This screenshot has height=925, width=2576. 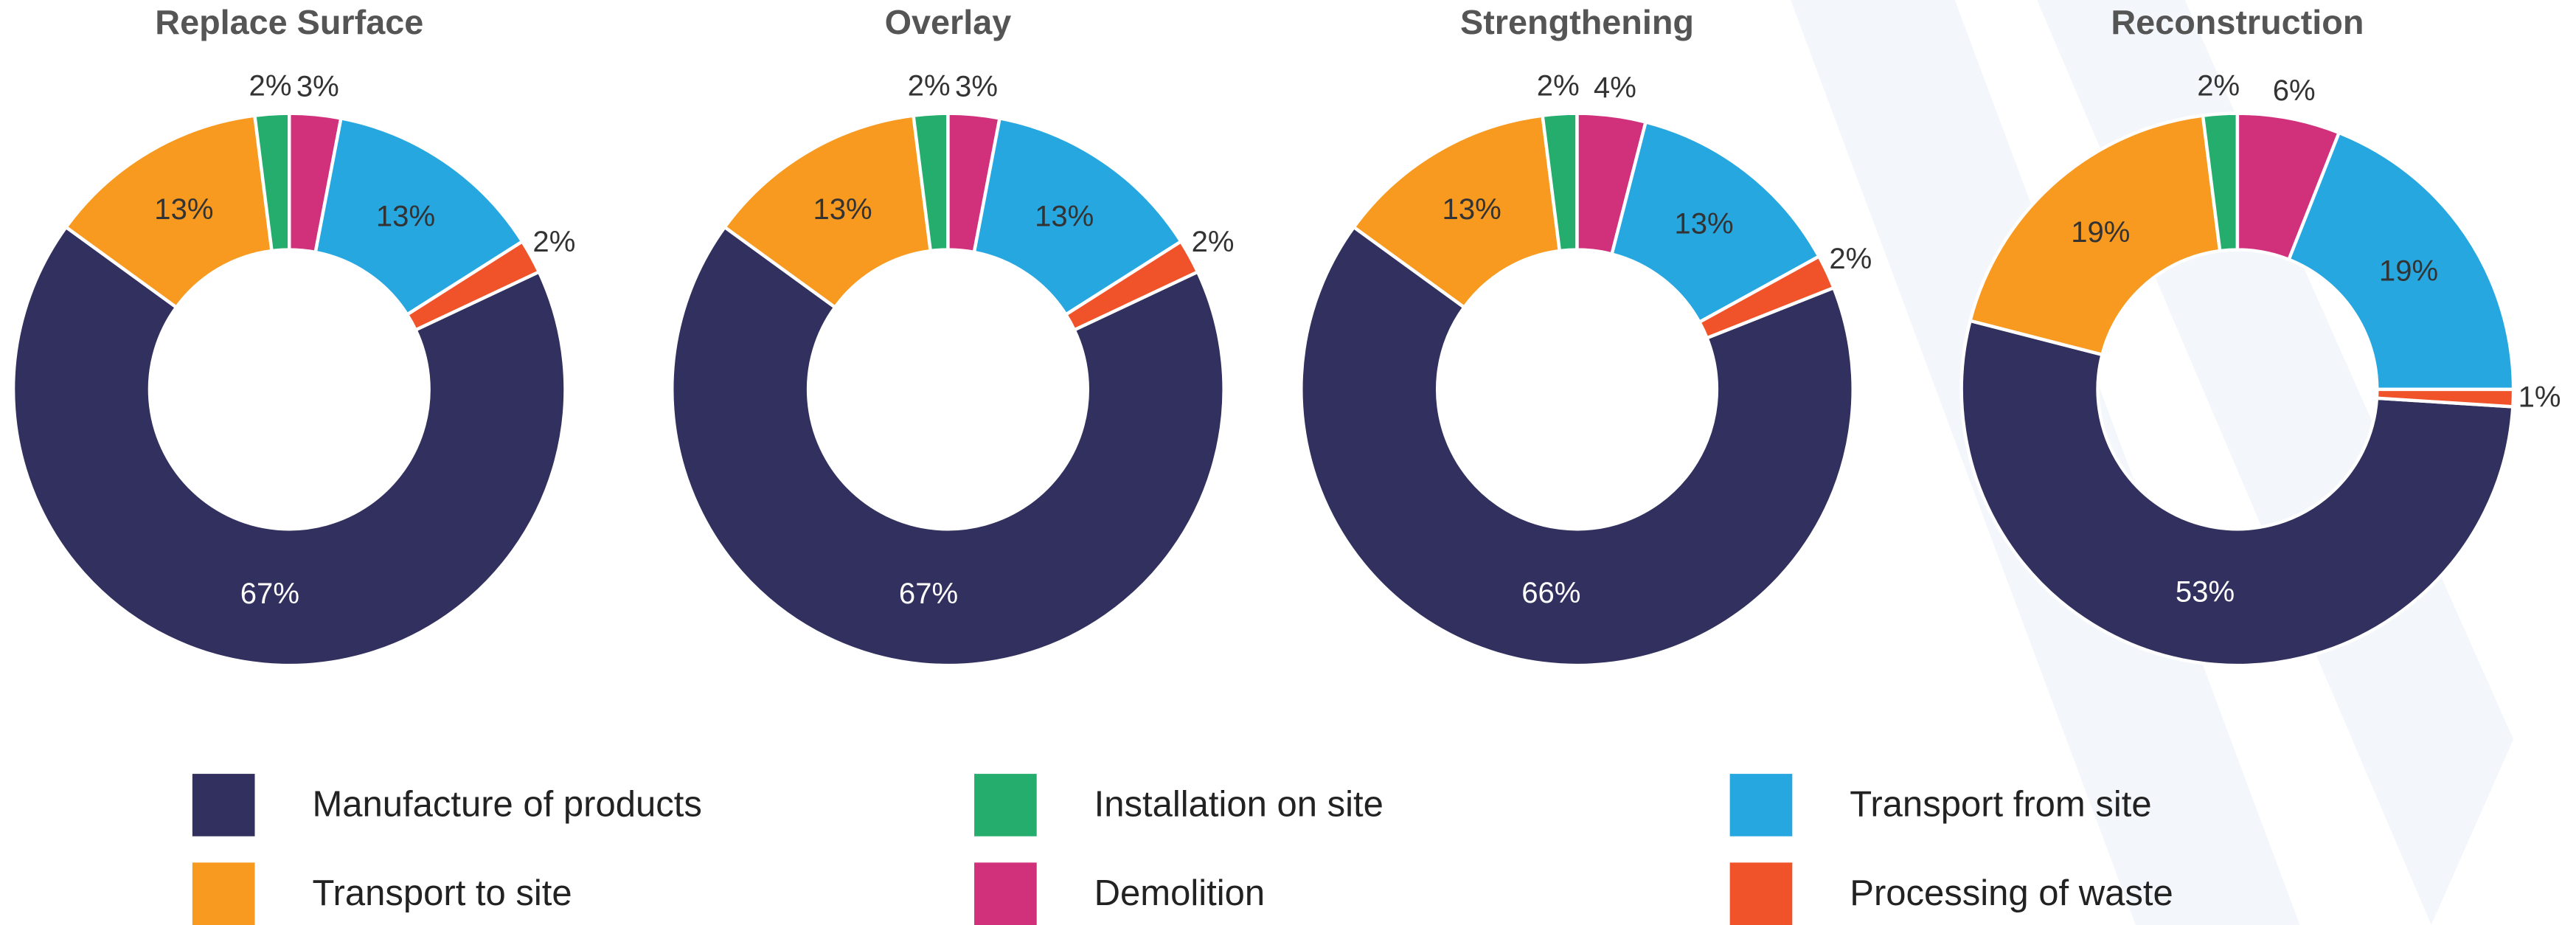 What do you see at coordinates (2237, 22) in the screenshot?
I see `chart-title: Reconstruction` at bounding box center [2237, 22].